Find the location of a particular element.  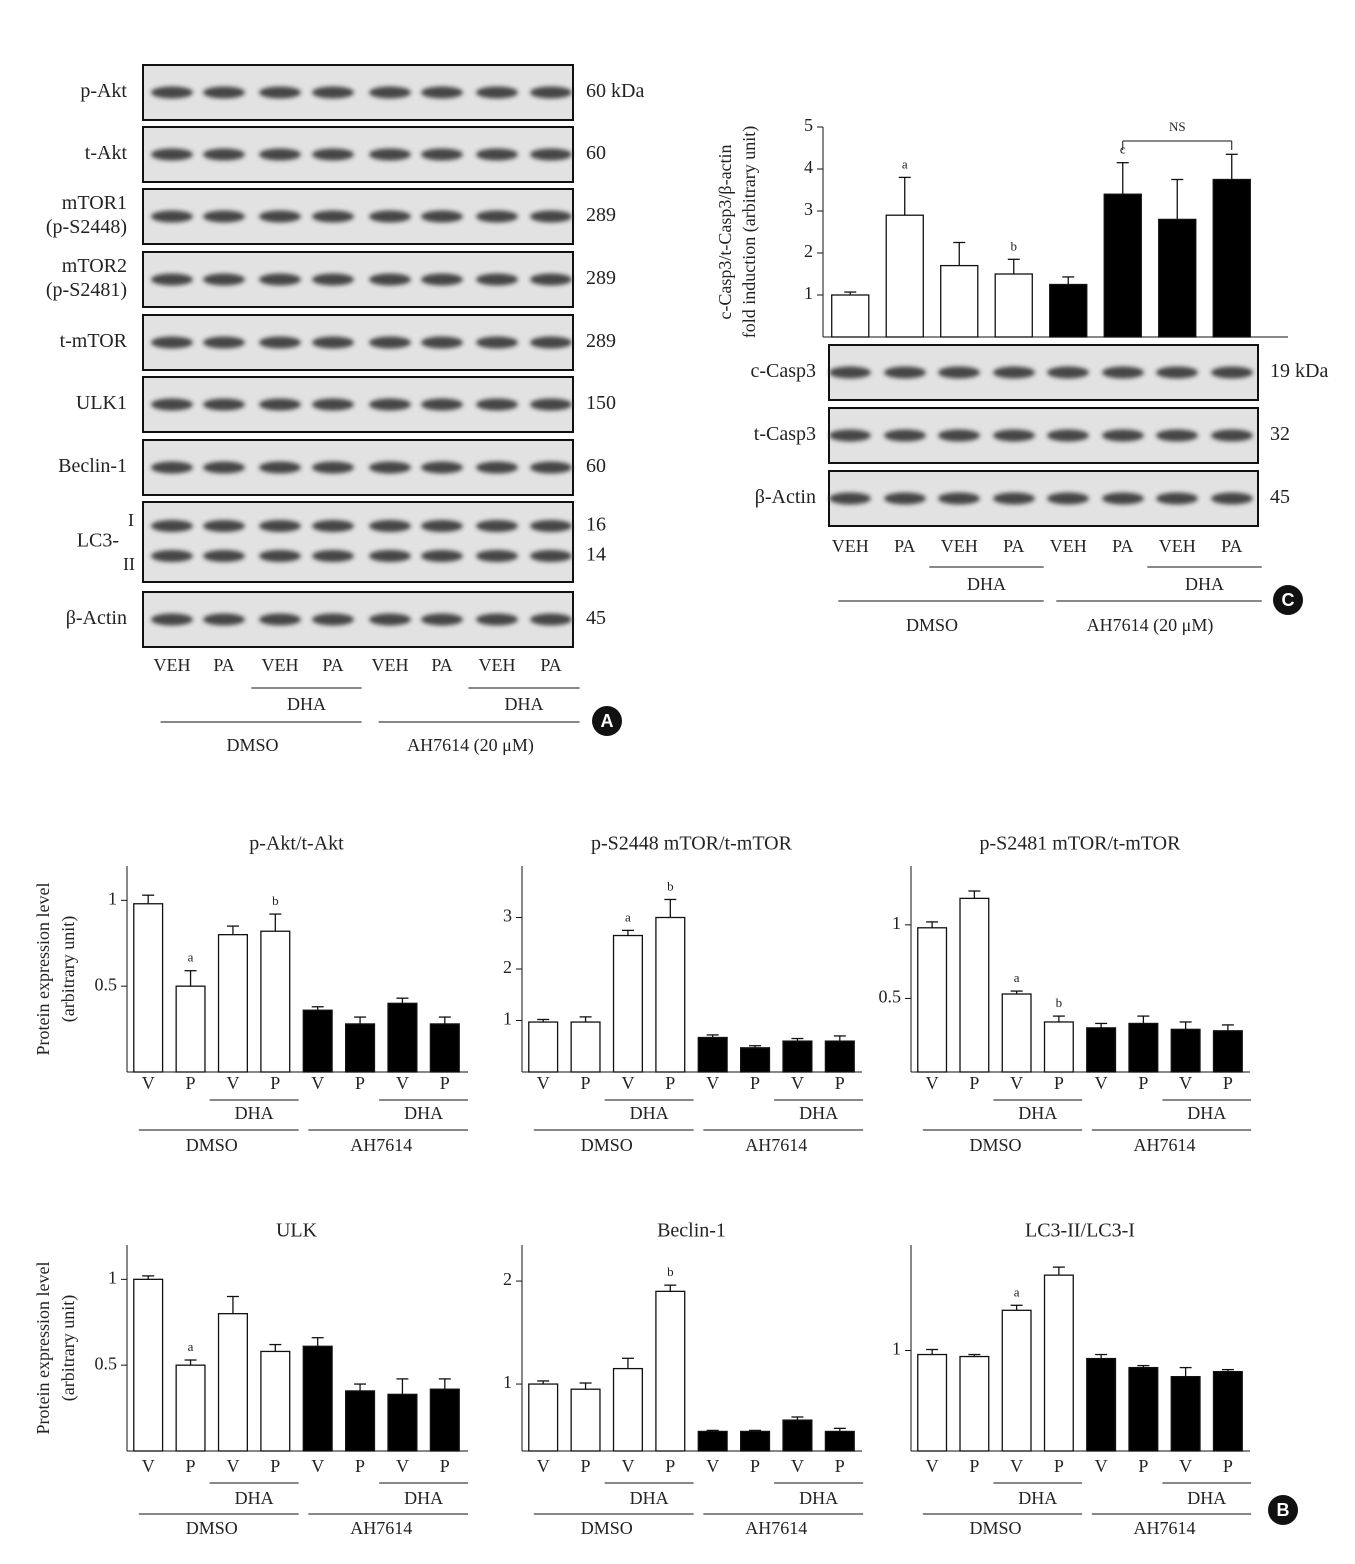

blot-label: ULK1 is located at coordinates (101, 403).